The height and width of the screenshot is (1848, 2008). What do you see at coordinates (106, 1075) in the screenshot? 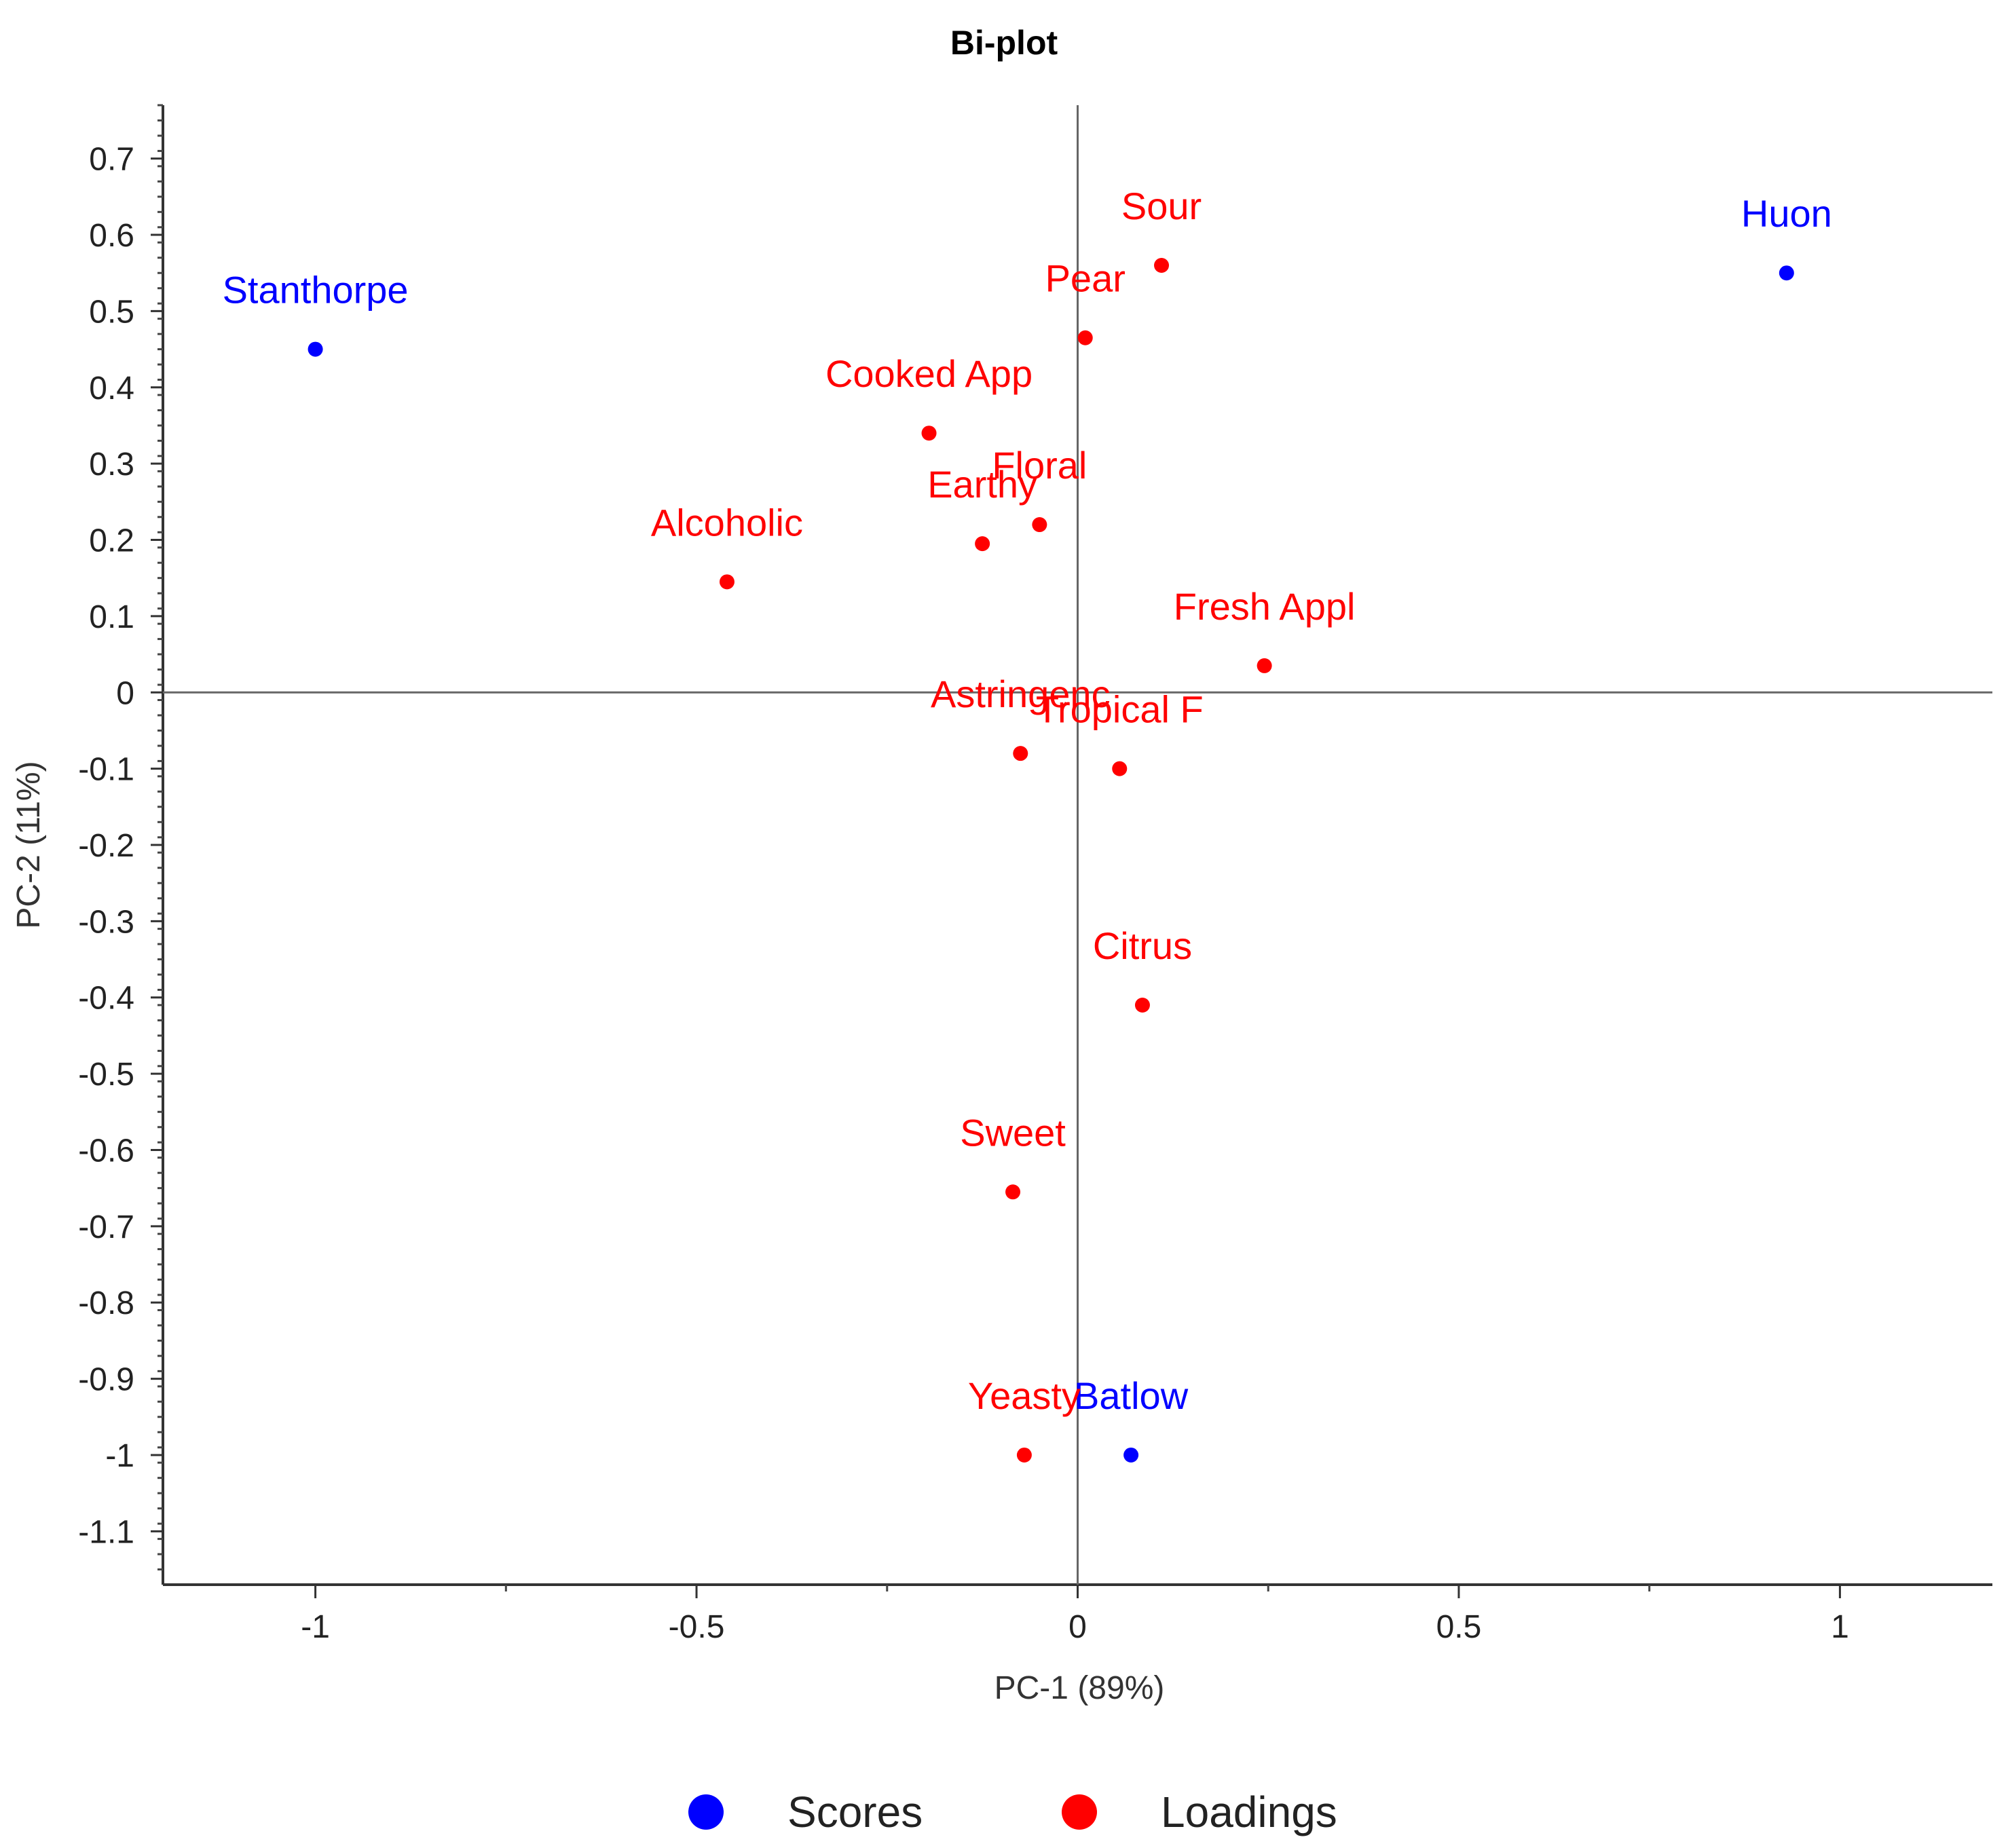
I see `y-tick-label: -0.5` at bounding box center [106, 1075].